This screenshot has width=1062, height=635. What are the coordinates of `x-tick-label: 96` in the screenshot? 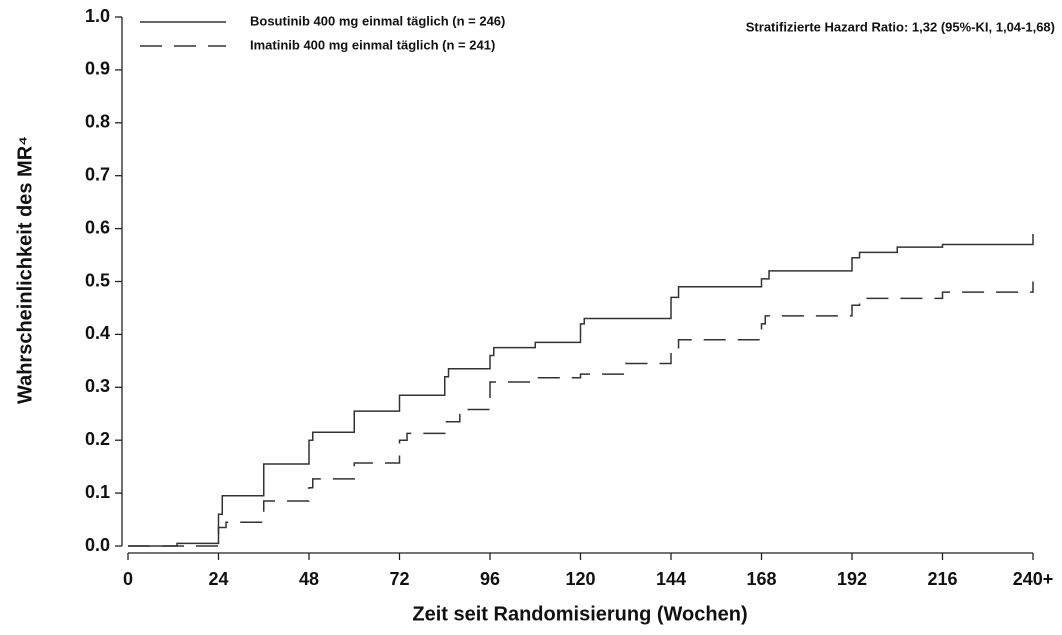 It's located at (490, 579).